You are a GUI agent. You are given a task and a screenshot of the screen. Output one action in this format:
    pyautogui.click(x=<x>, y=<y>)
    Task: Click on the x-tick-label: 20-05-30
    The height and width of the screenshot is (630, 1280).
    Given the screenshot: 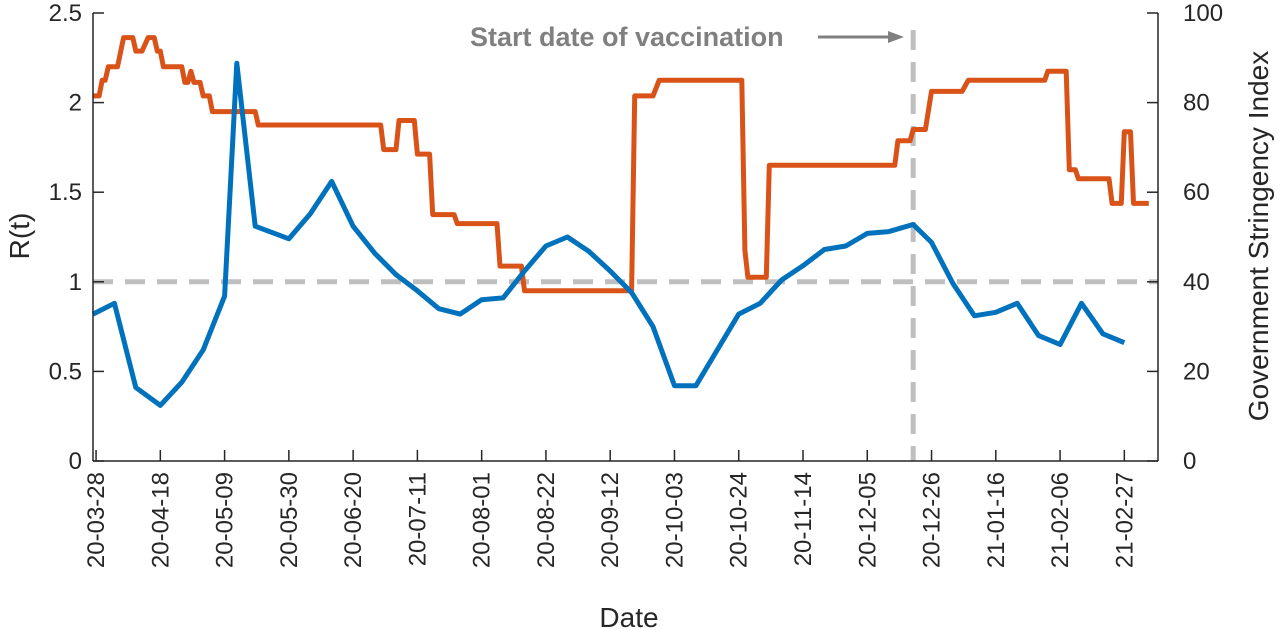 What is the action you would take?
    pyautogui.click(x=289, y=520)
    